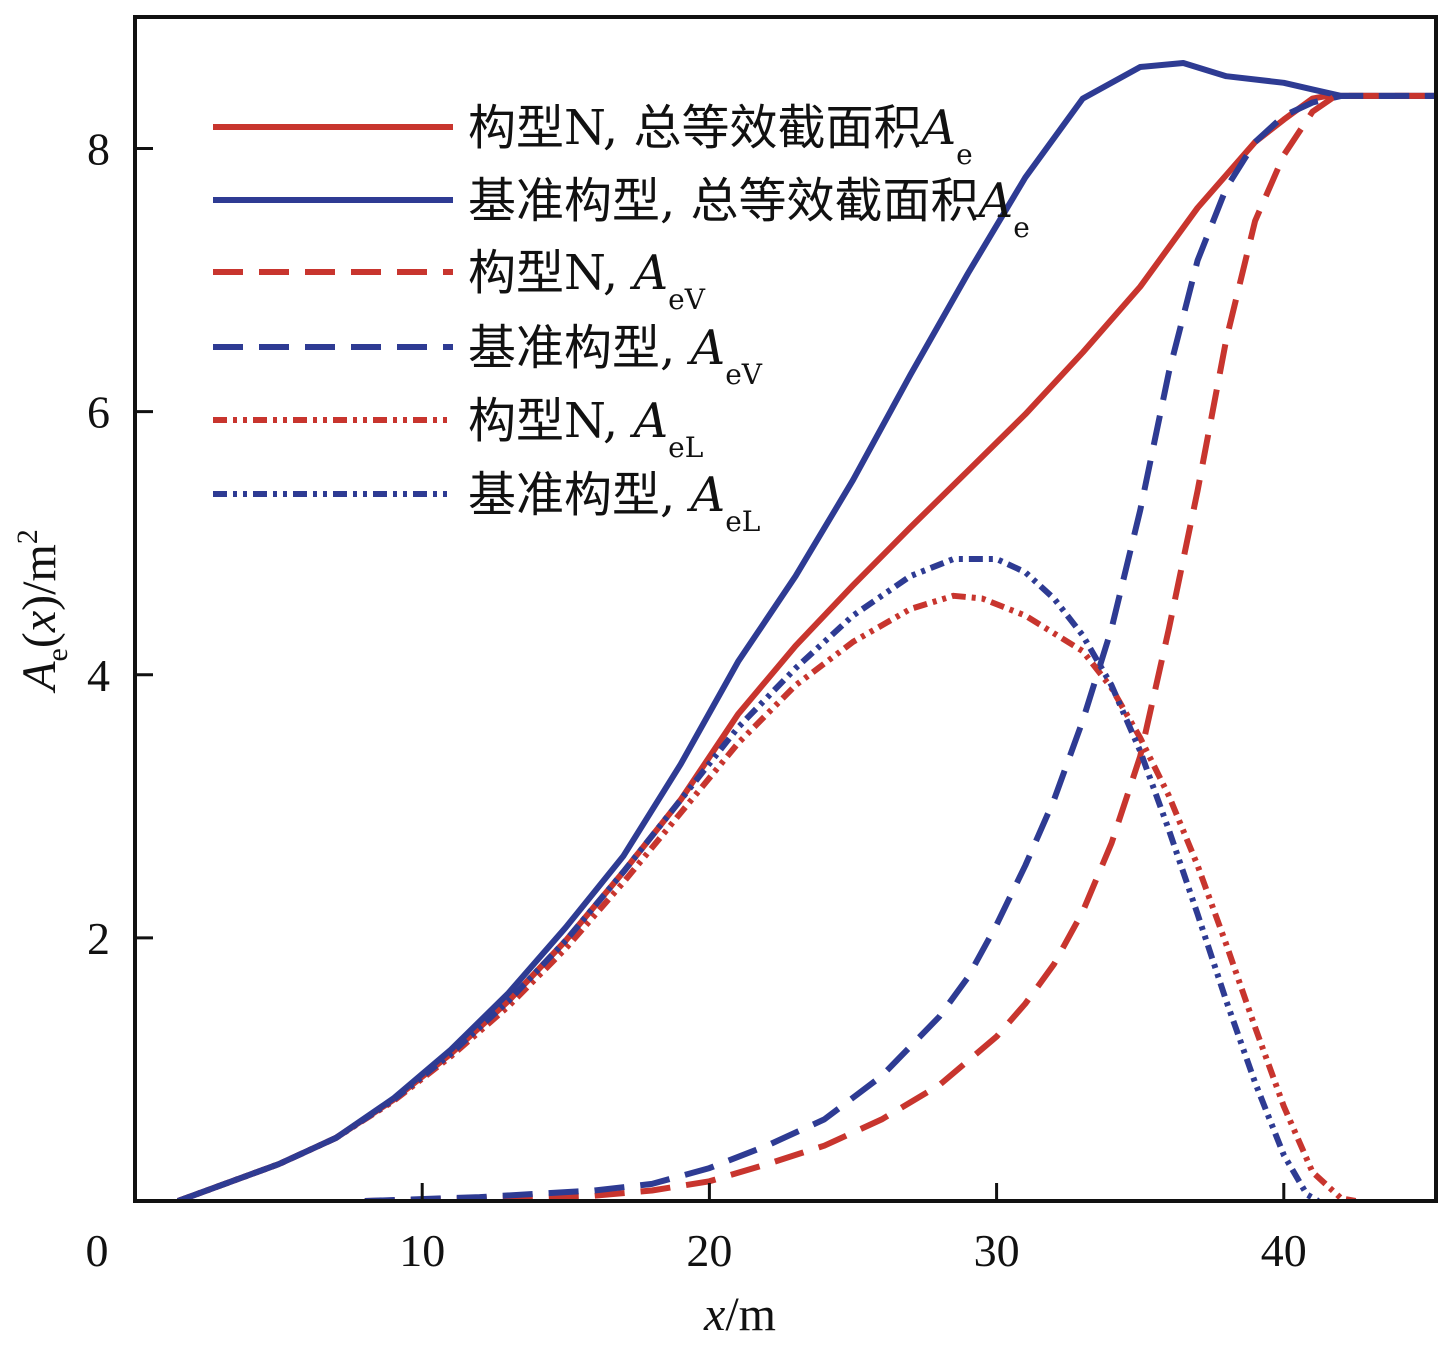 Image resolution: width=1438 pixels, height=1346 pixels. Describe the element at coordinates (714, 1314) in the screenshot. I see `x-axis-symbol: x` at that location.